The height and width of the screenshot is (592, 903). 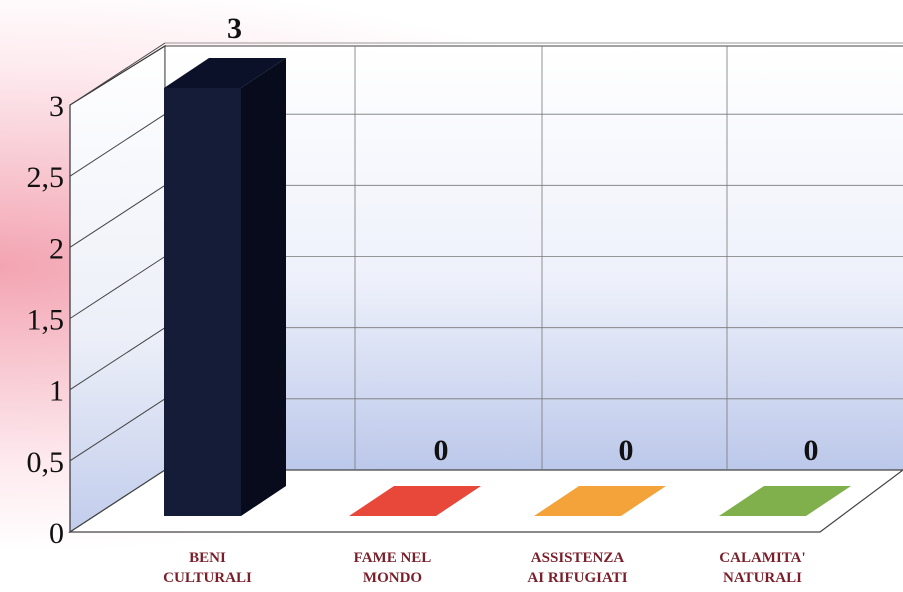 What do you see at coordinates (393, 568) in the screenshot?
I see `x-axis-label: FAME NEL MONDO` at bounding box center [393, 568].